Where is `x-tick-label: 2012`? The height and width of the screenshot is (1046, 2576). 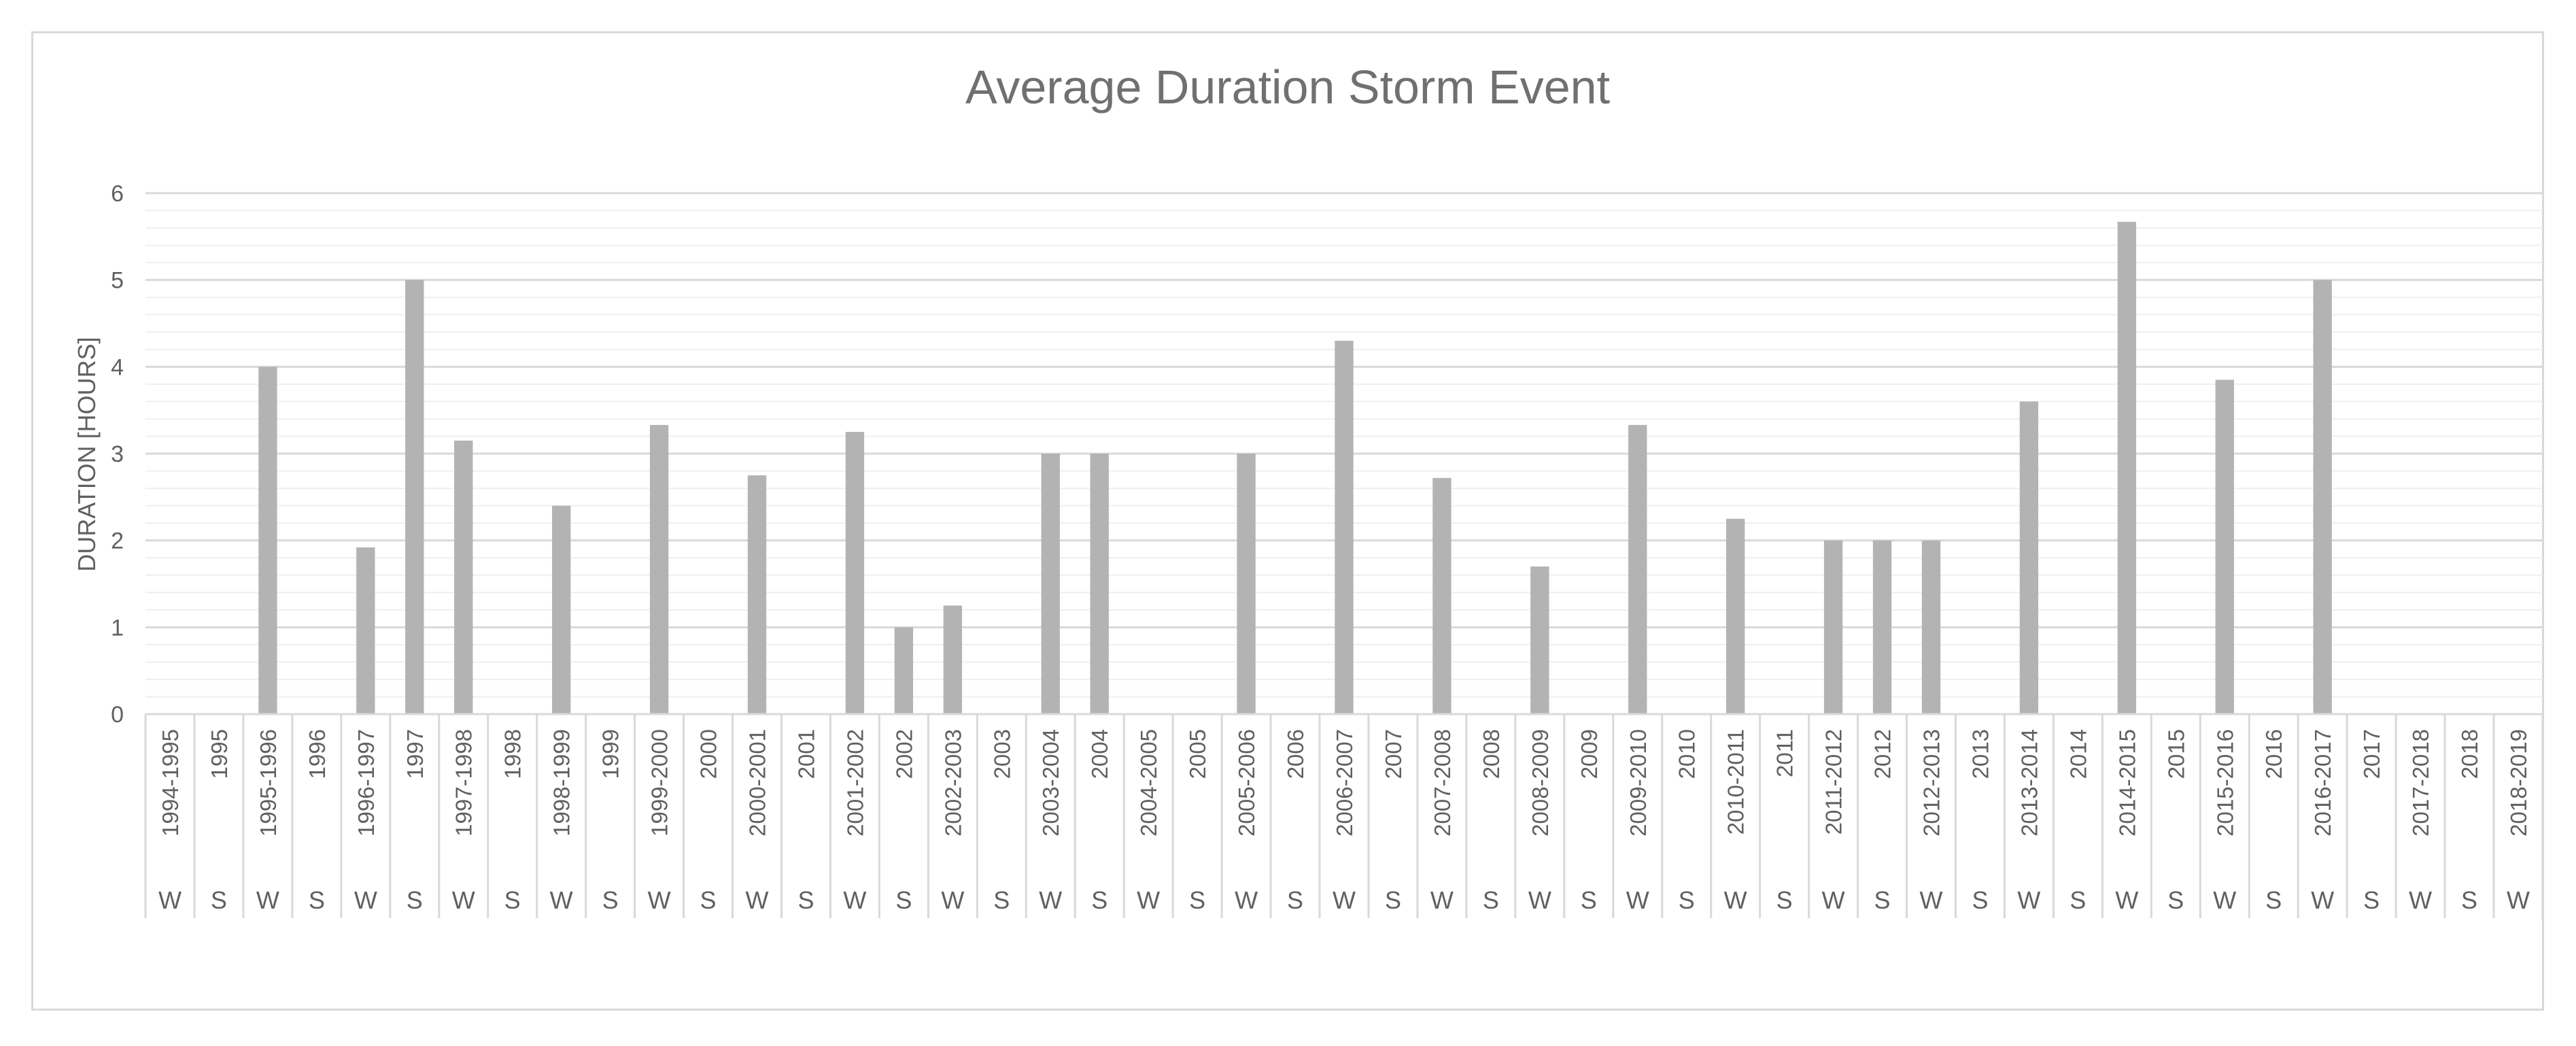
x-tick-label: 2012 is located at coordinates (1882, 754).